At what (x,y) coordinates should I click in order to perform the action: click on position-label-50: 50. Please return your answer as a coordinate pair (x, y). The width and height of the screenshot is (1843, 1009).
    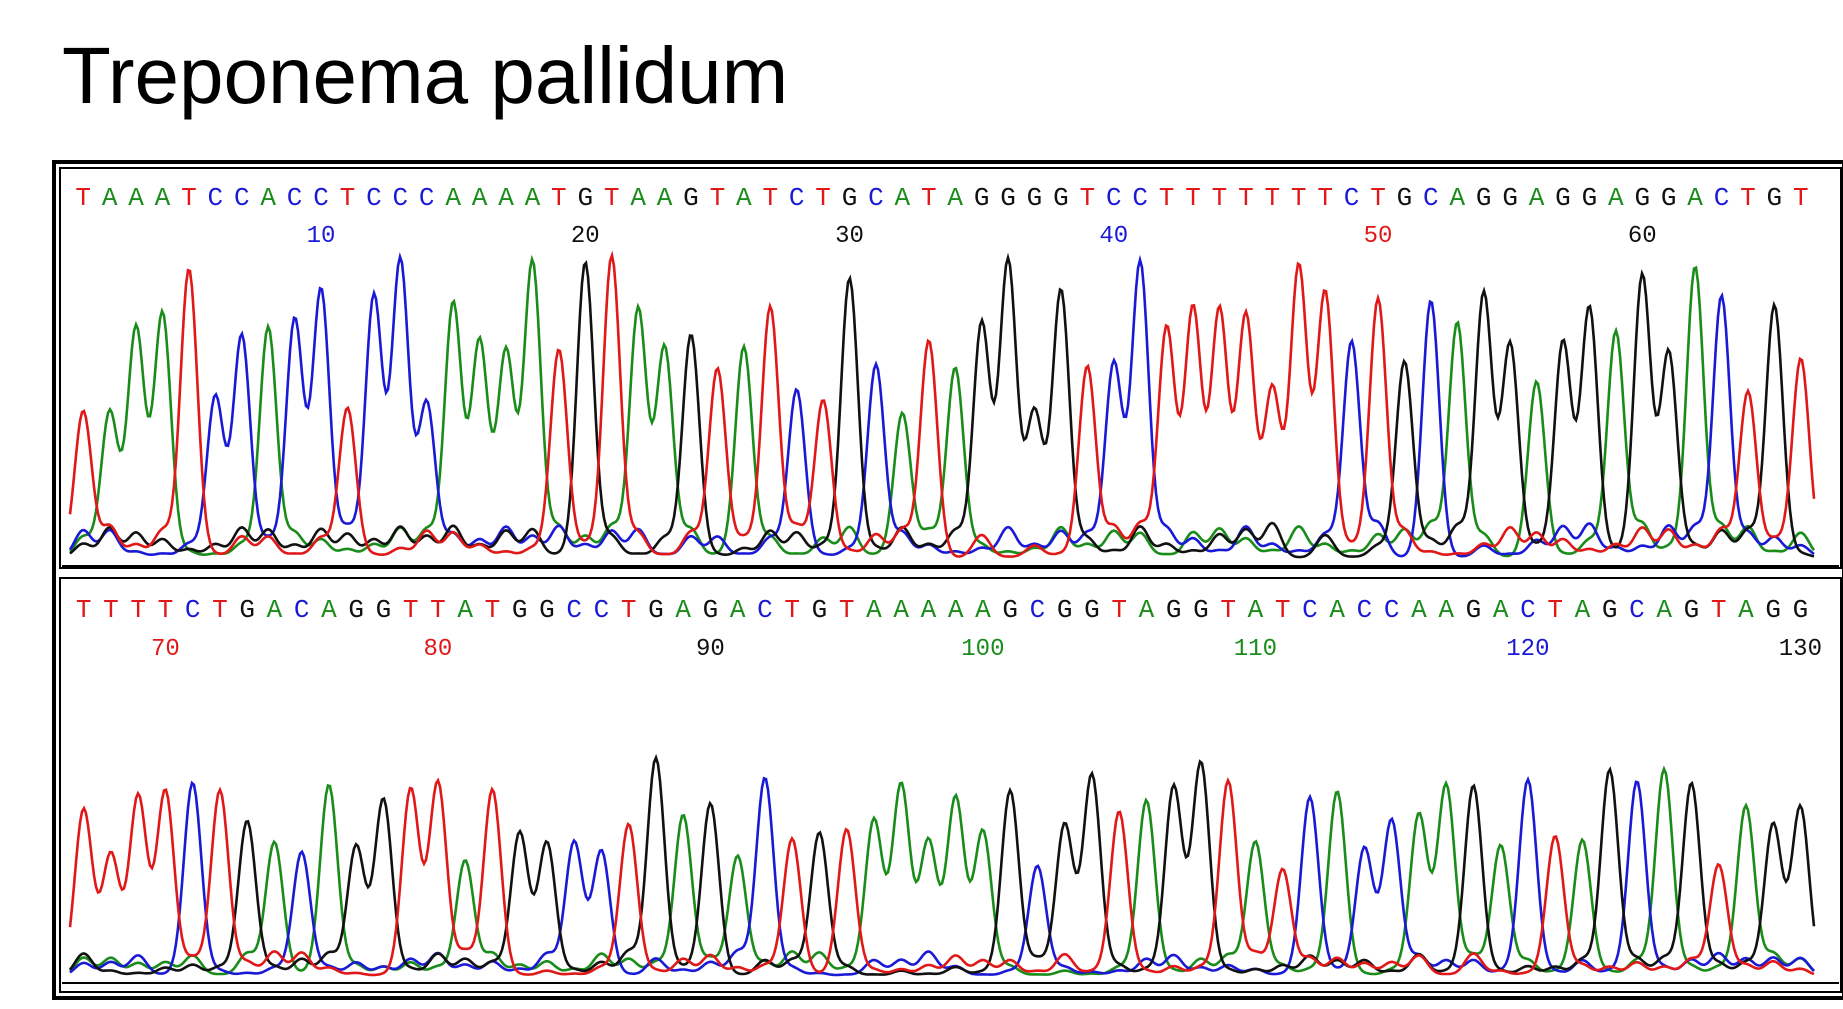
    Looking at the image, I should click on (1378, 236).